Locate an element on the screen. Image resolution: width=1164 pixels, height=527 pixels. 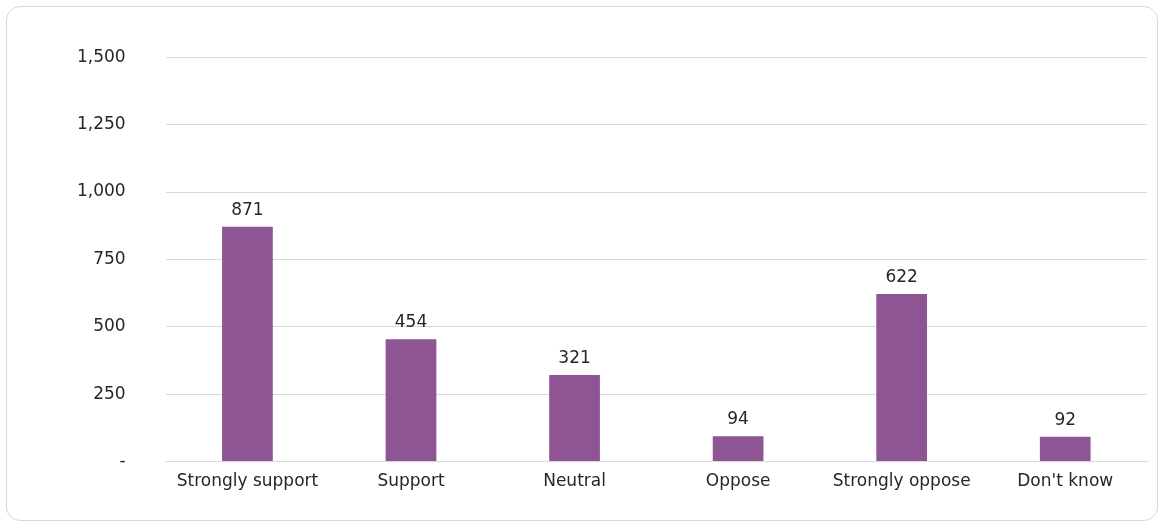
data-label: 871 is located at coordinates (247, 208).